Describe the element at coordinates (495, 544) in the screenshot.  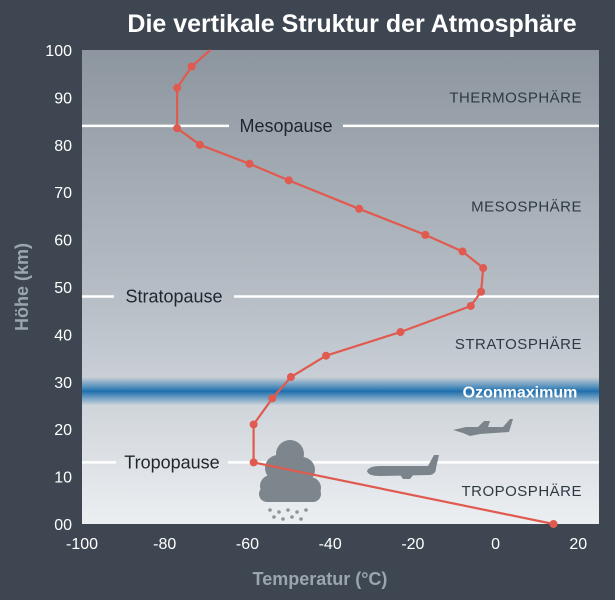
I see `x-tick-0: 0` at that location.